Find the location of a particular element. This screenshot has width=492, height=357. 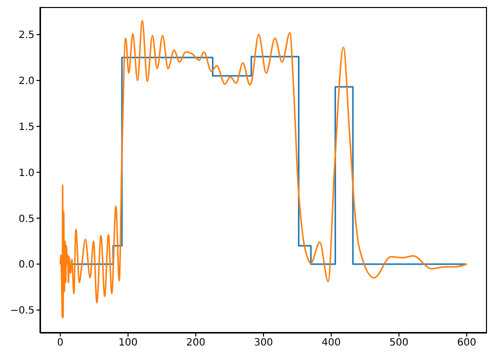

y-tick-label: 2.5 is located at coordinates (26, 36).